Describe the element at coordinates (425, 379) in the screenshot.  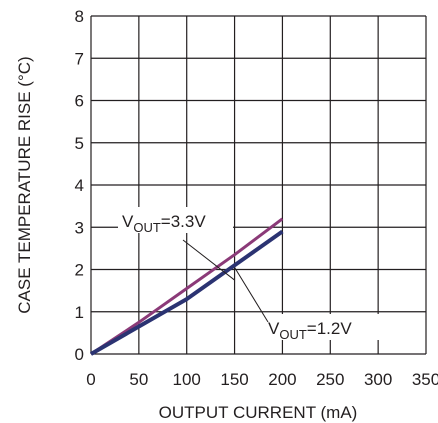
I see `x-tick-label: 350` at that location.